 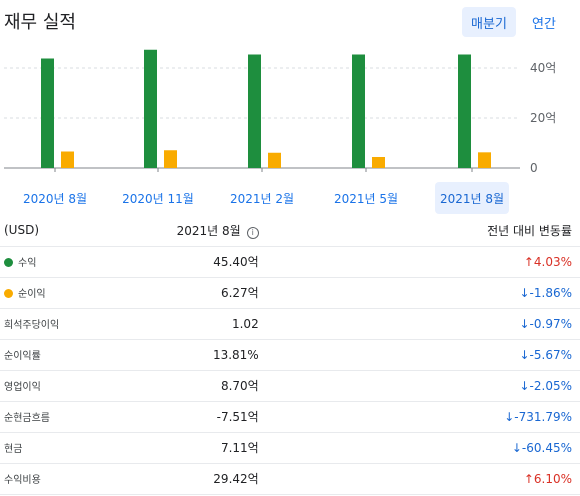 What do you see at coordinates (40, 231) in the screenshot?
I see `currency-header: (USD)` at bounding box center [40, 231].